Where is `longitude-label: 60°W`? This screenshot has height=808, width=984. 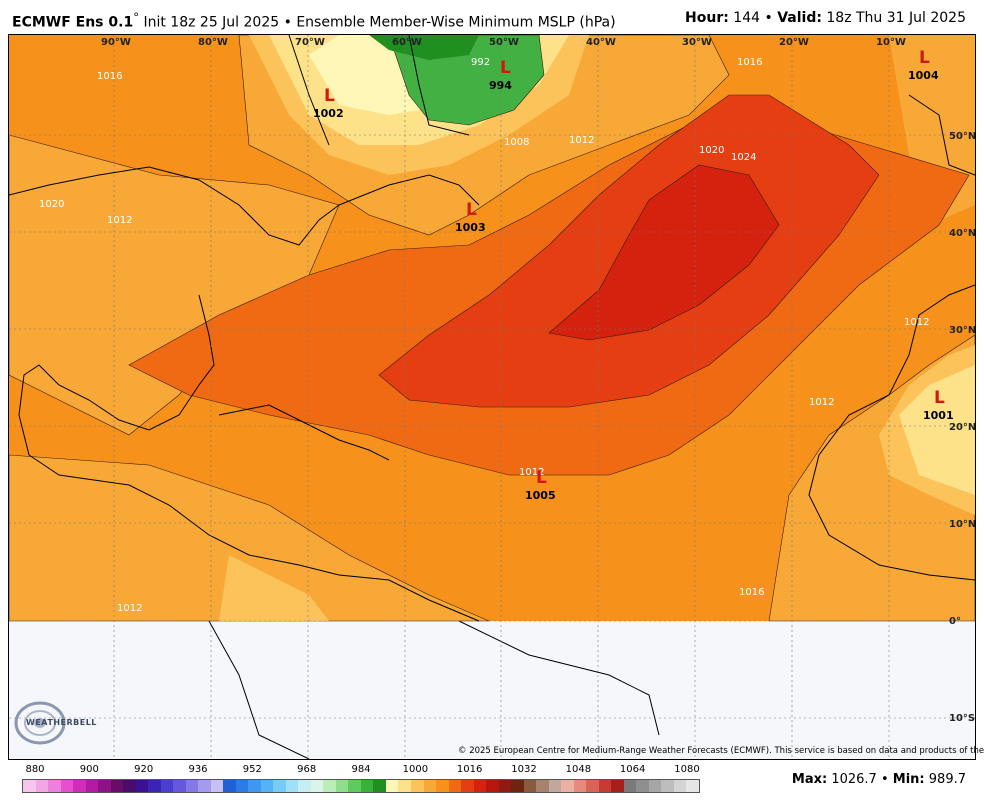
longitude-label: 60°W is located at coordinates (407, 42).